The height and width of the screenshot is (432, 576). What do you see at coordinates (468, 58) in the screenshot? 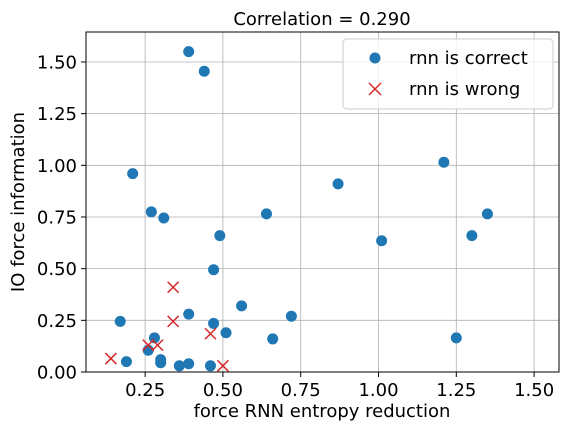
I see `legend-label-correct: rnn is correct` at bounding box center [468, 58].